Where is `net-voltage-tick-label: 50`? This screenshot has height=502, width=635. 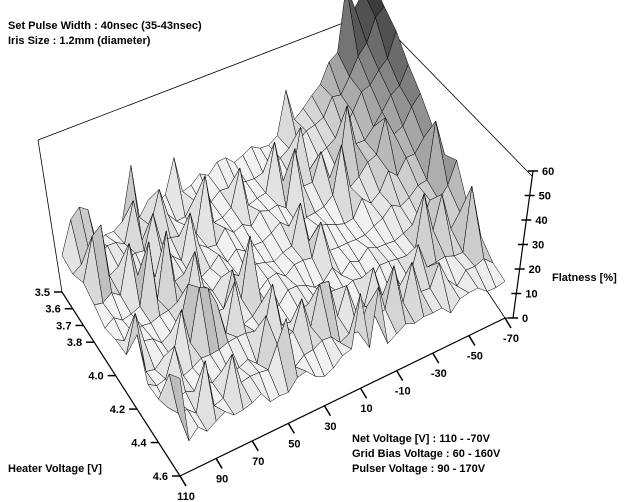
net-voltage-tick-label: 50 is located at coordinates (294, 444).